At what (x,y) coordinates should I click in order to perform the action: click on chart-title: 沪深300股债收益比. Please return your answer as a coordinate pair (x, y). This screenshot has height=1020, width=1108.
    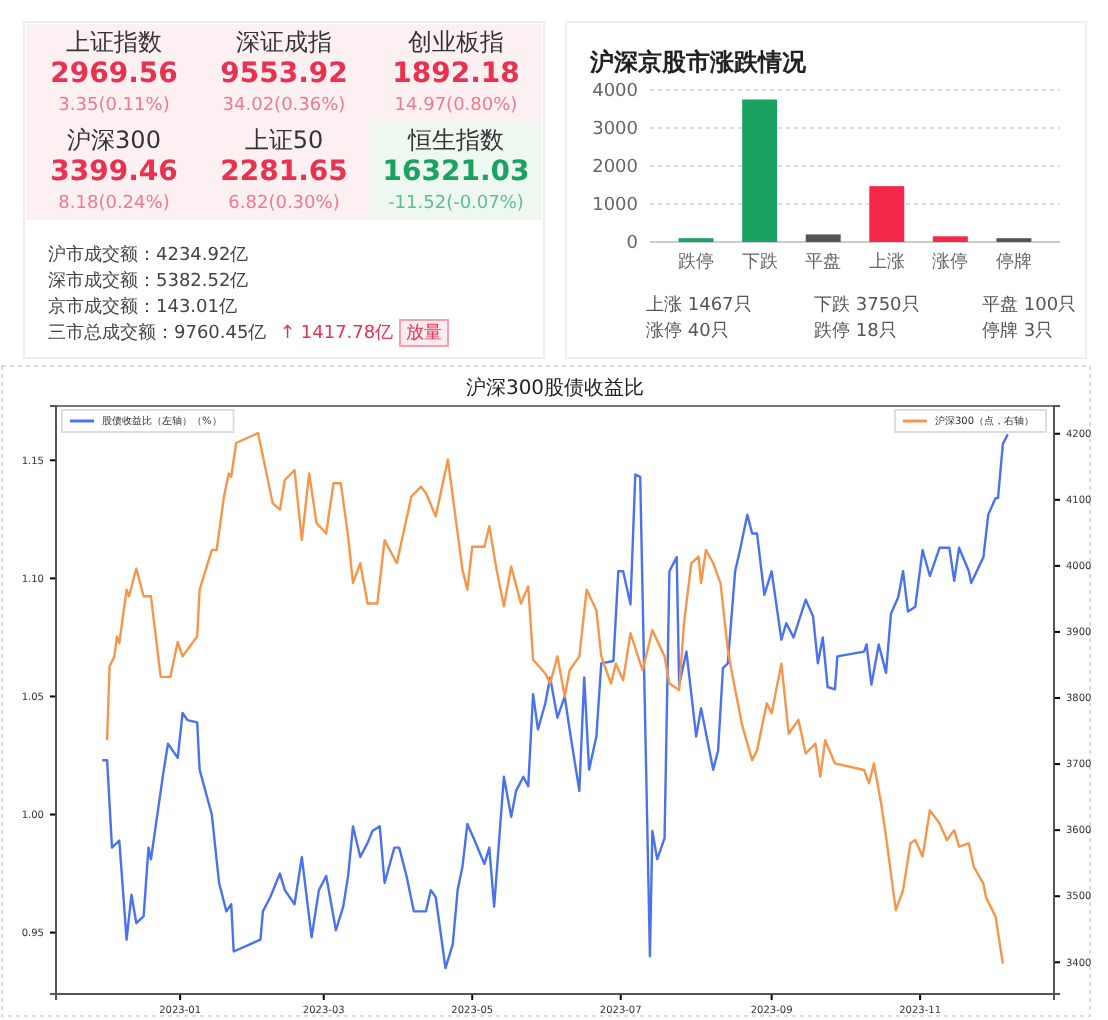
    Looking at the image, I should click on (555, 388).